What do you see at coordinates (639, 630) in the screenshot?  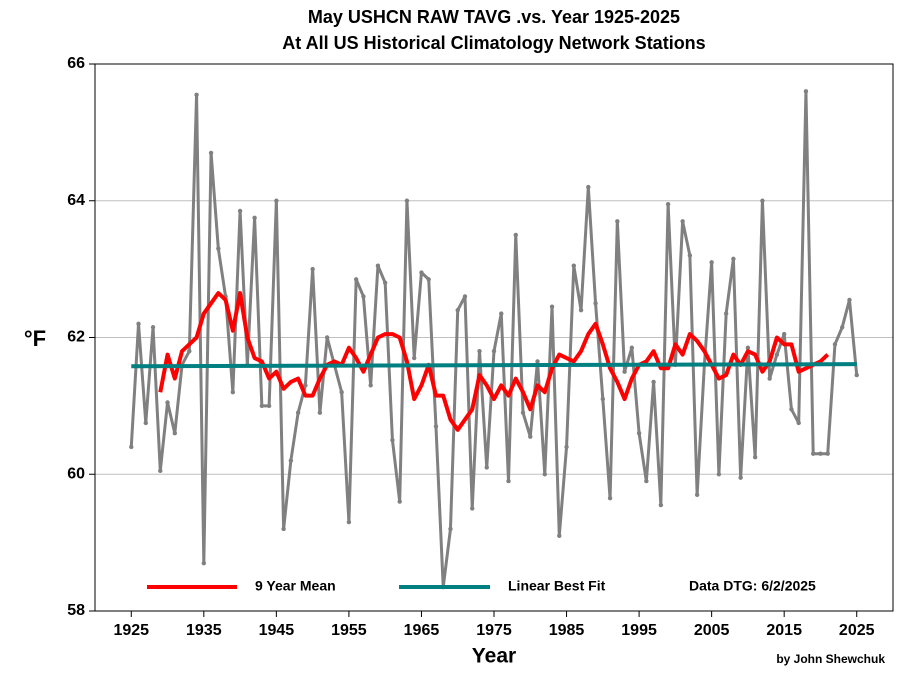 I see `x-tick-label: 1995` at bounding box center [639, 630].